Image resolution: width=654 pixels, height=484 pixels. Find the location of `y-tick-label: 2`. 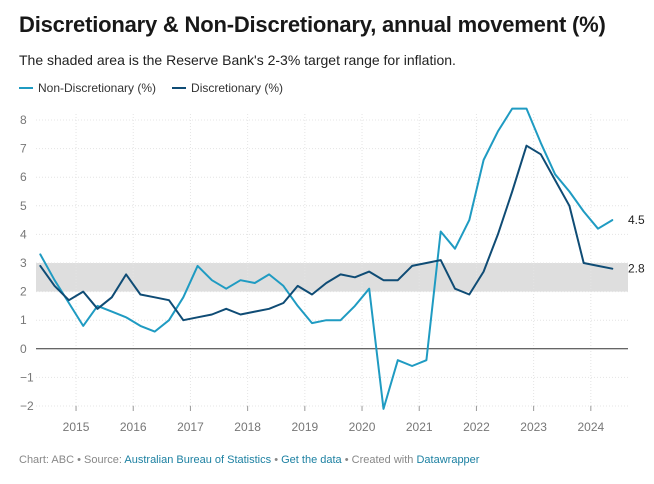

y-tick-label: 2 is located at coordinates (23, 292).